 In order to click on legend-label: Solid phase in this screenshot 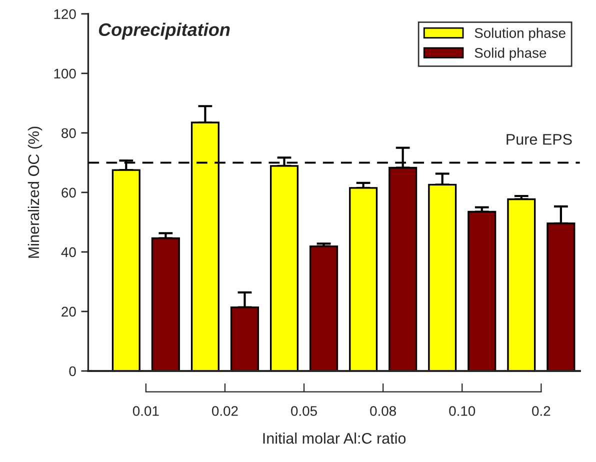, I will do `click(510, 54)`.